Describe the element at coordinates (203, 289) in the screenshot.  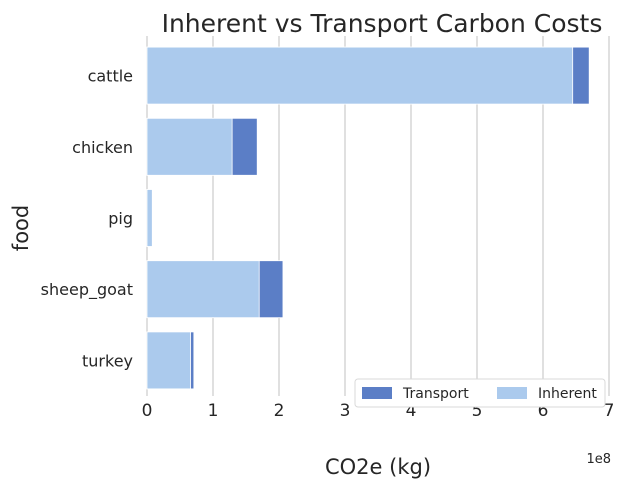
I see `bar-inherent-sheep_goat` at that location.